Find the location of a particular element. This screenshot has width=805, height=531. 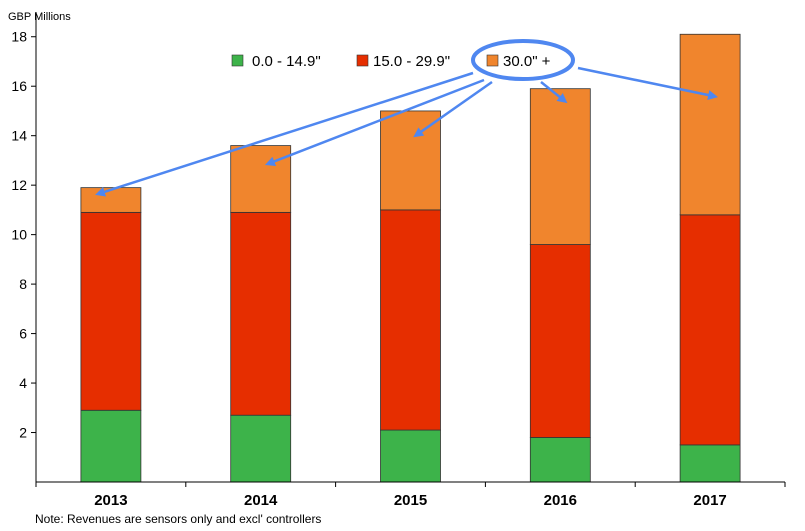

x-tick-label: 2017 is located at coordinates (709, 500).